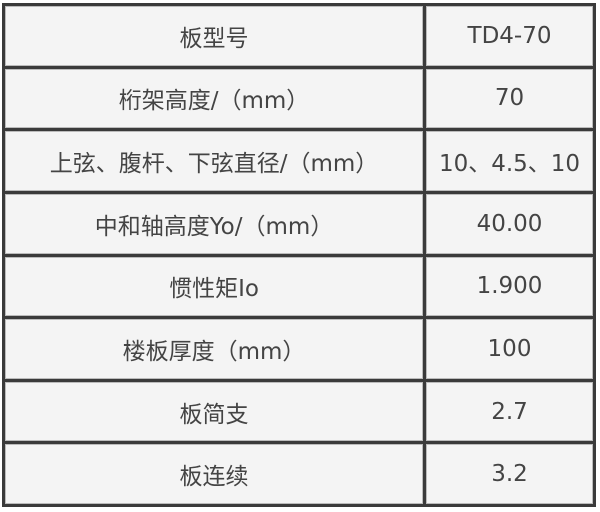 Image resolution: width=600 pixels, height=512 pixels. I want to click on row-label: 板连续, so click(214, 474).